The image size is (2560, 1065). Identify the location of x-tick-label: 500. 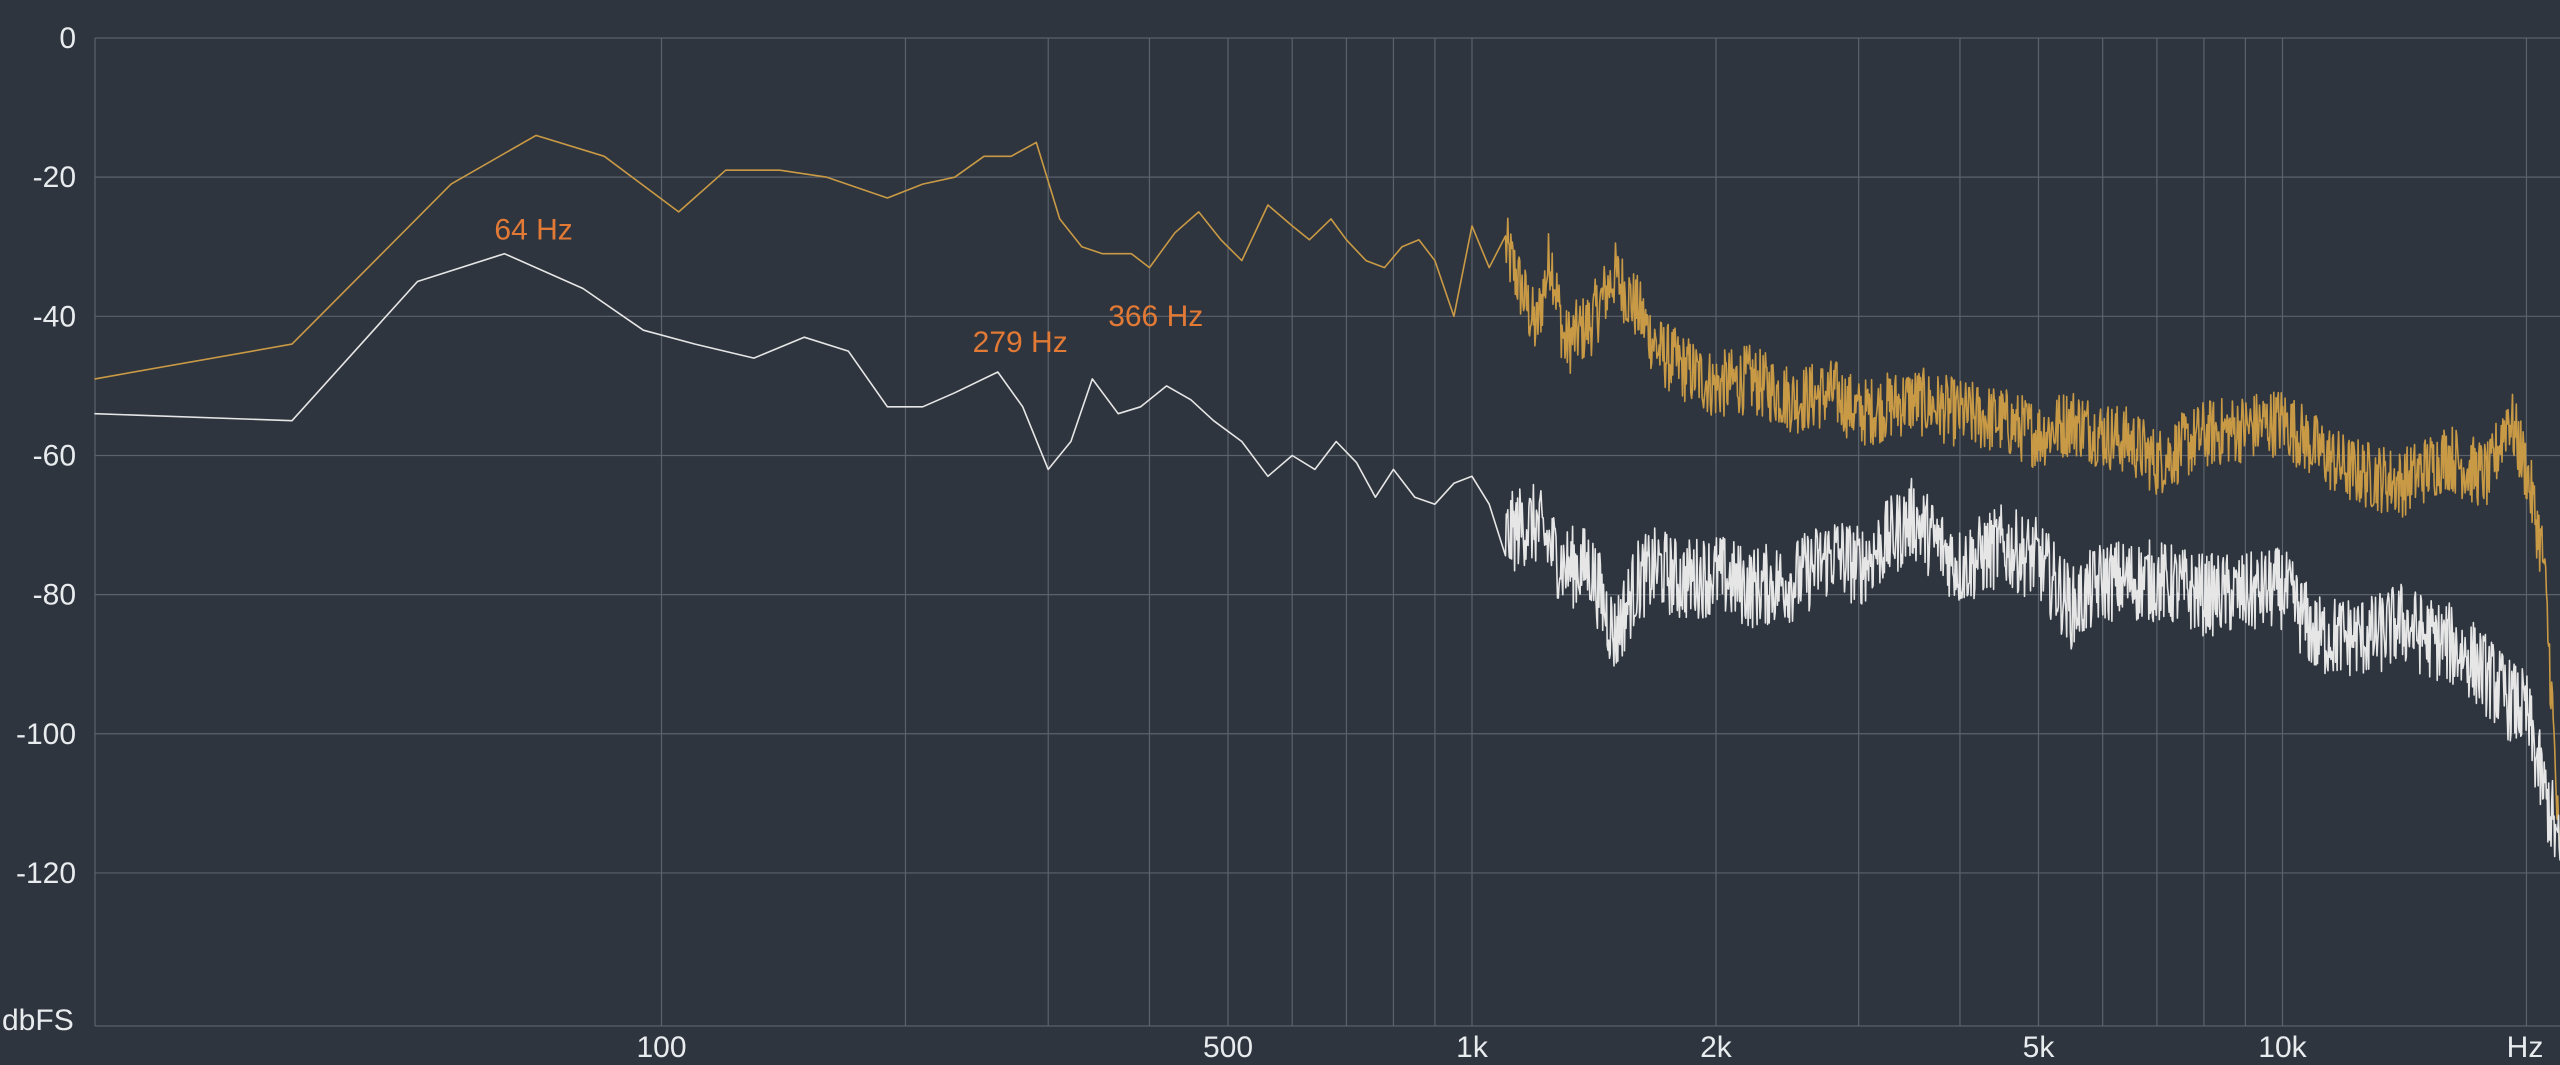
(1228, 1047).